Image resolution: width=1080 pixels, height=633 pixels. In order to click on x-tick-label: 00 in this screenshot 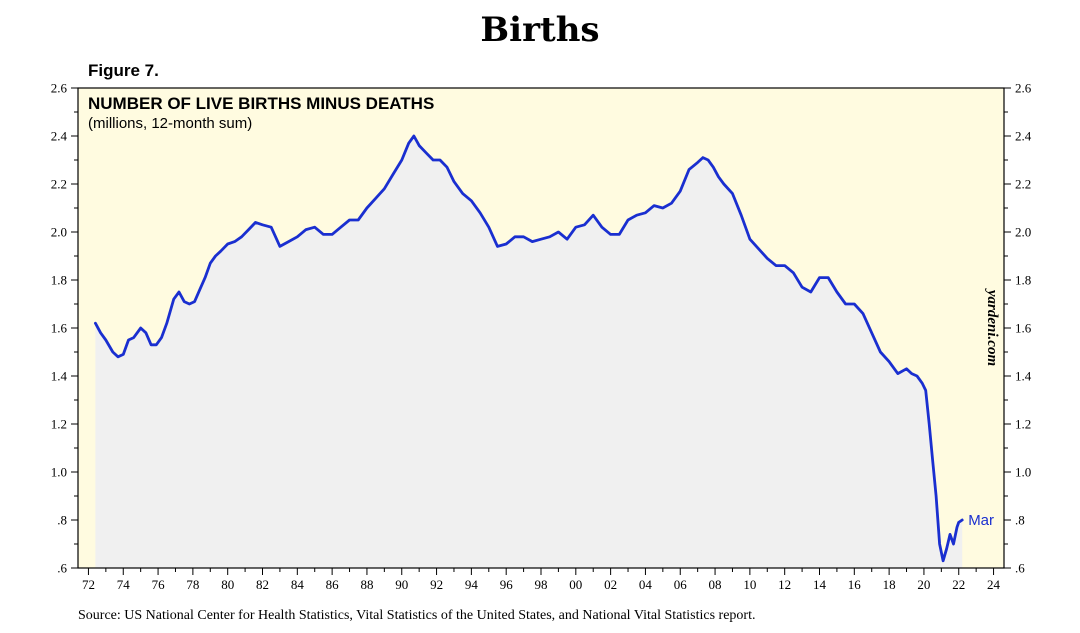, I will do `click(575, 584)`.